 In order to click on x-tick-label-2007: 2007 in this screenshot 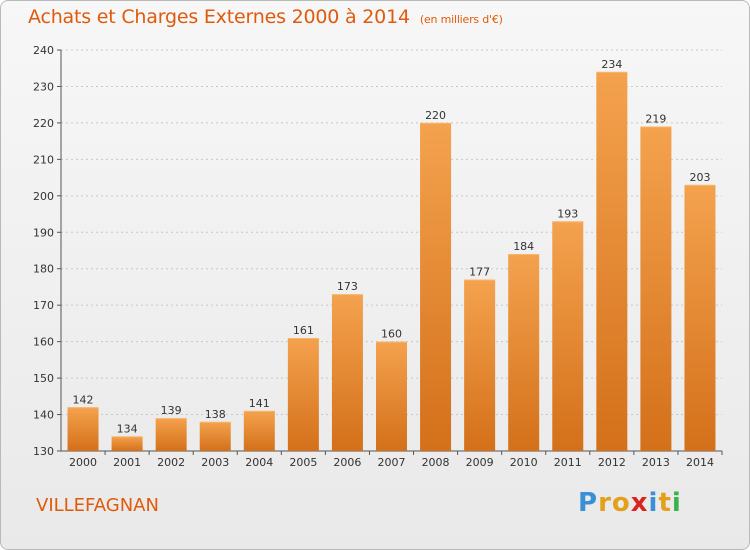, I will do `click(392, 462)`.